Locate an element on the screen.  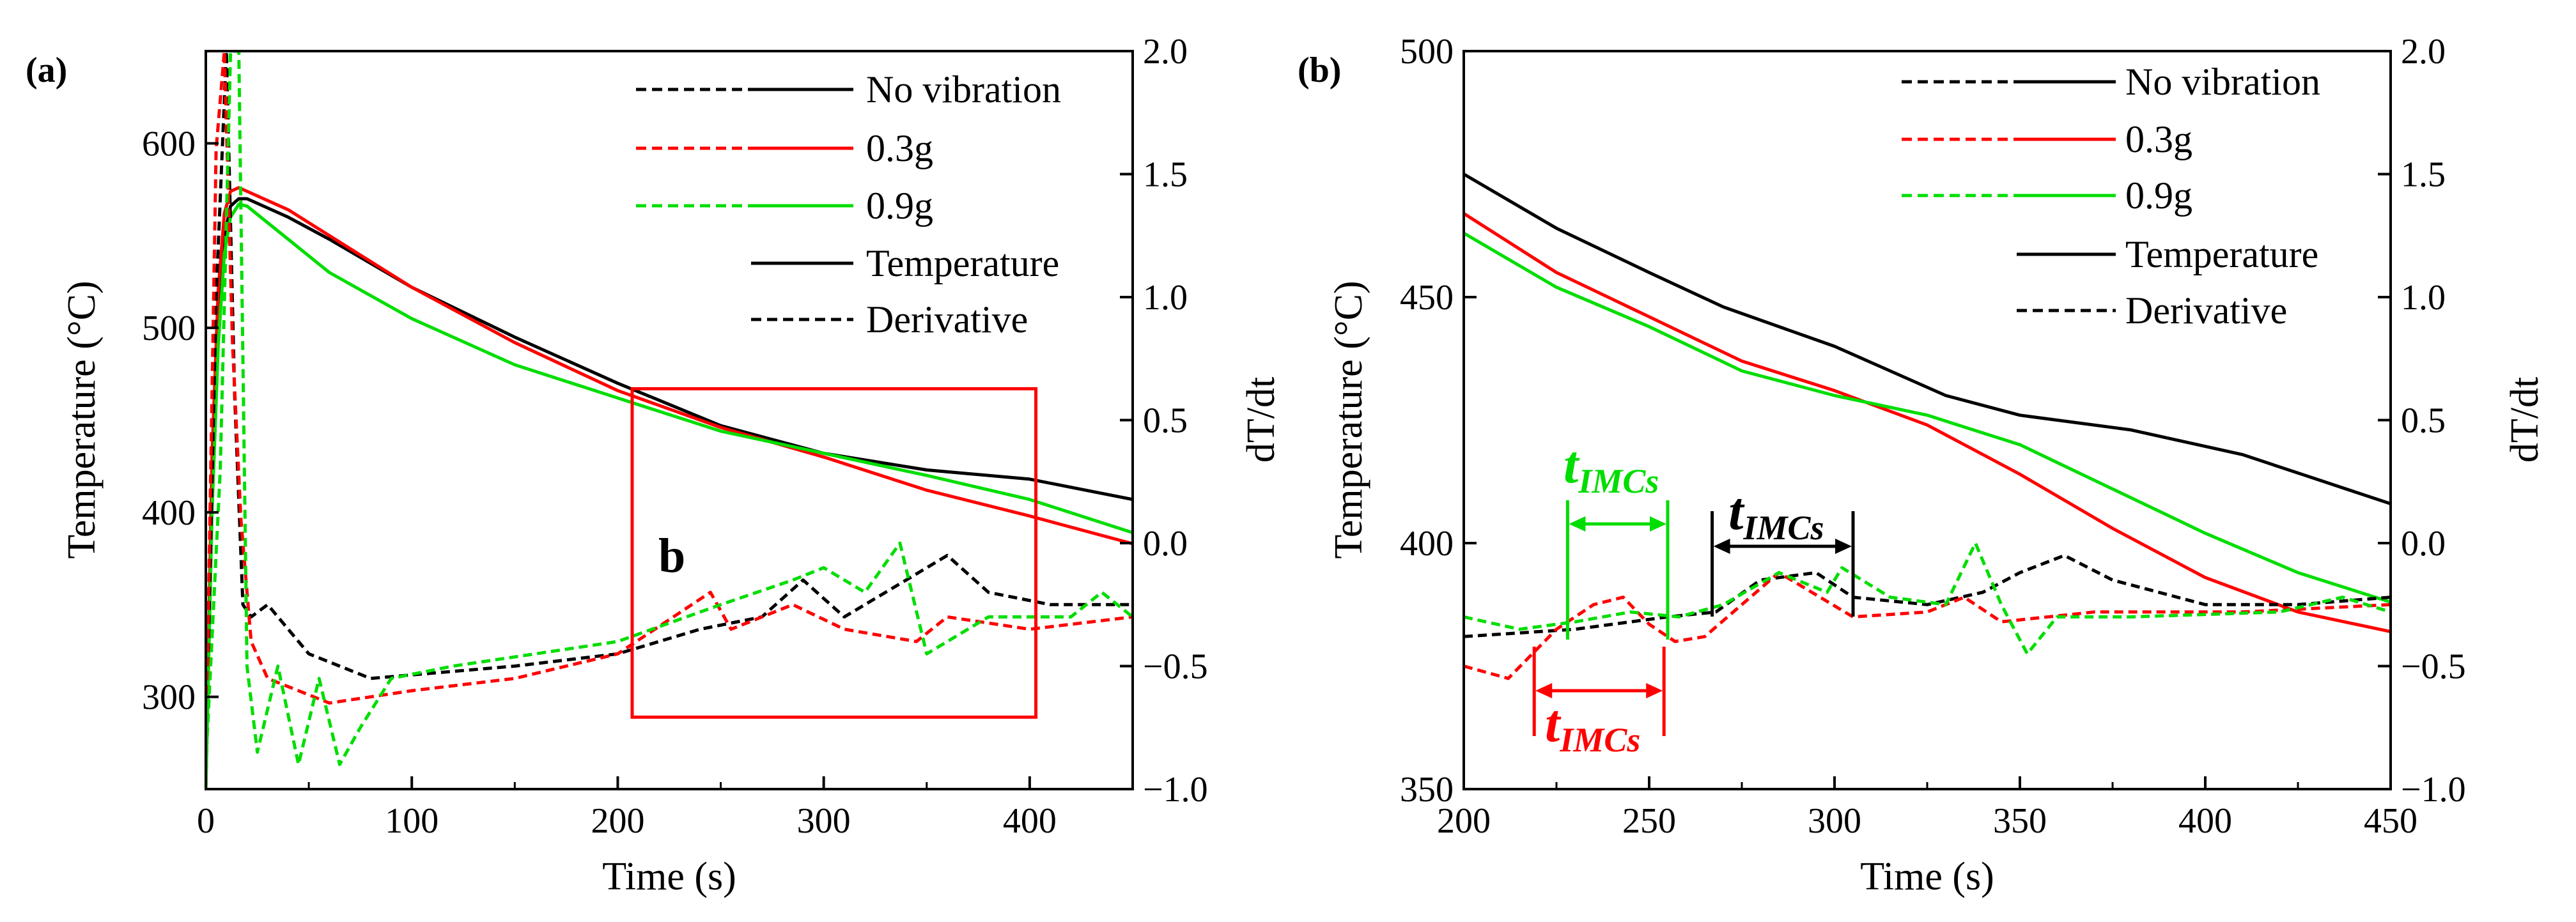
legend-no-vibration: No vibration is located at coordinates (964, 89).